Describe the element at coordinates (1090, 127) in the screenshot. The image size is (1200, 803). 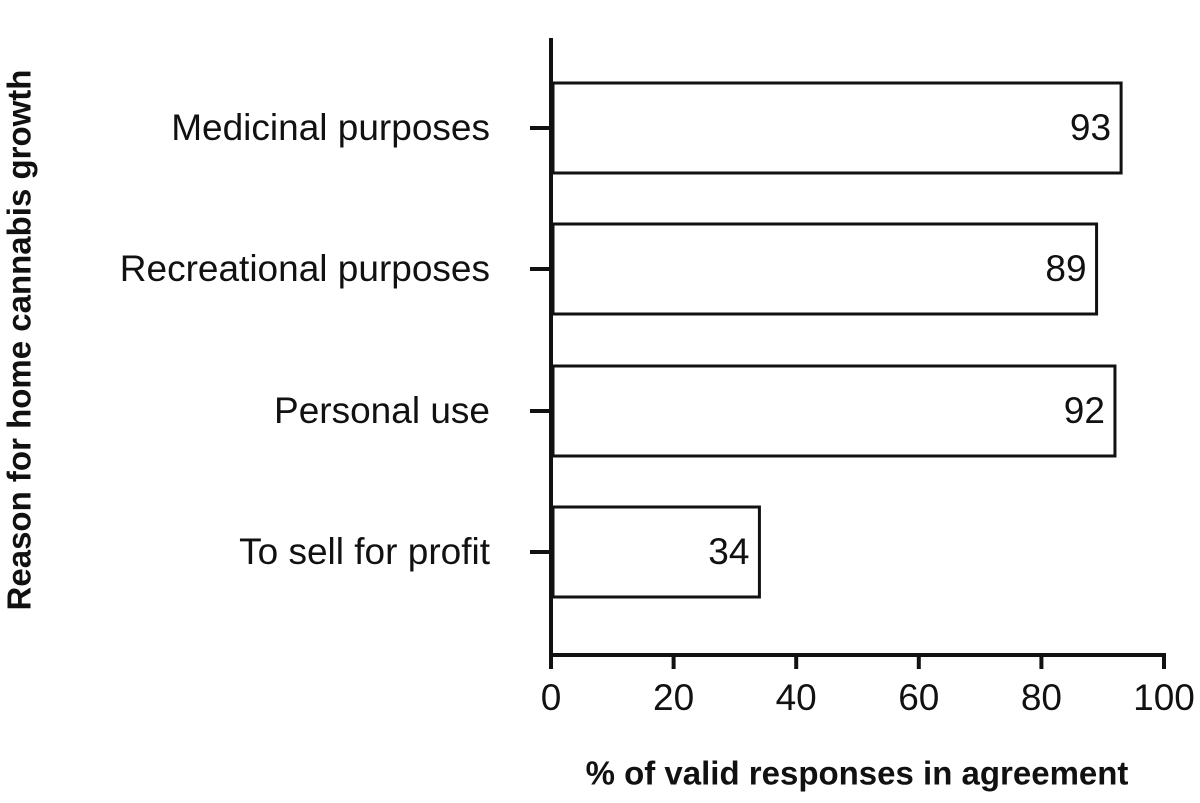
I see `data-label: 93` at that location.